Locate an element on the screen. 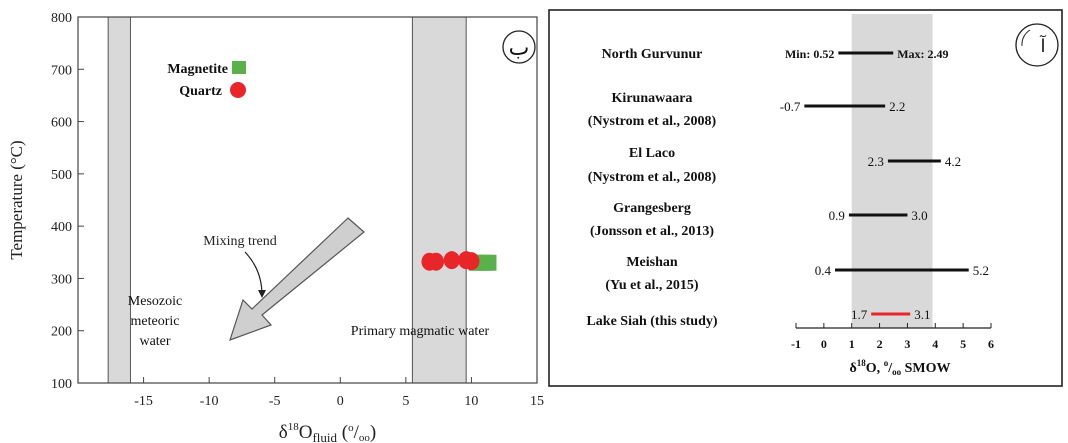 This screenshot has width=1068, height=443. y-tick-label: 500 is located at coordinates (61, 175).